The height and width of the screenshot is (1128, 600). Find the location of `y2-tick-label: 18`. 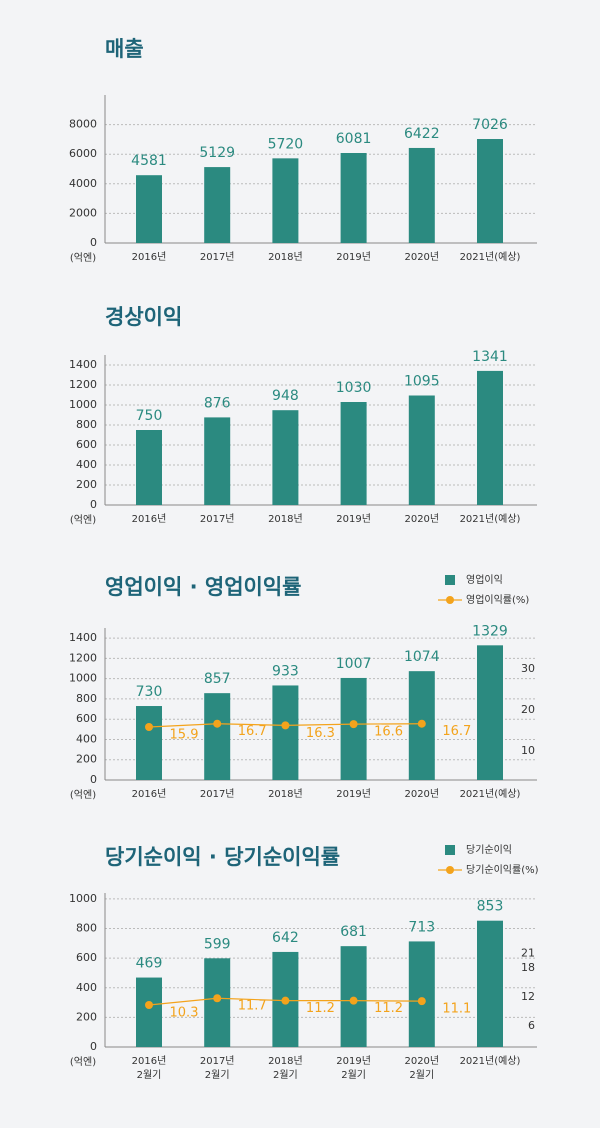

y2-tick-label: 18 is located at coordinates (528, 967).